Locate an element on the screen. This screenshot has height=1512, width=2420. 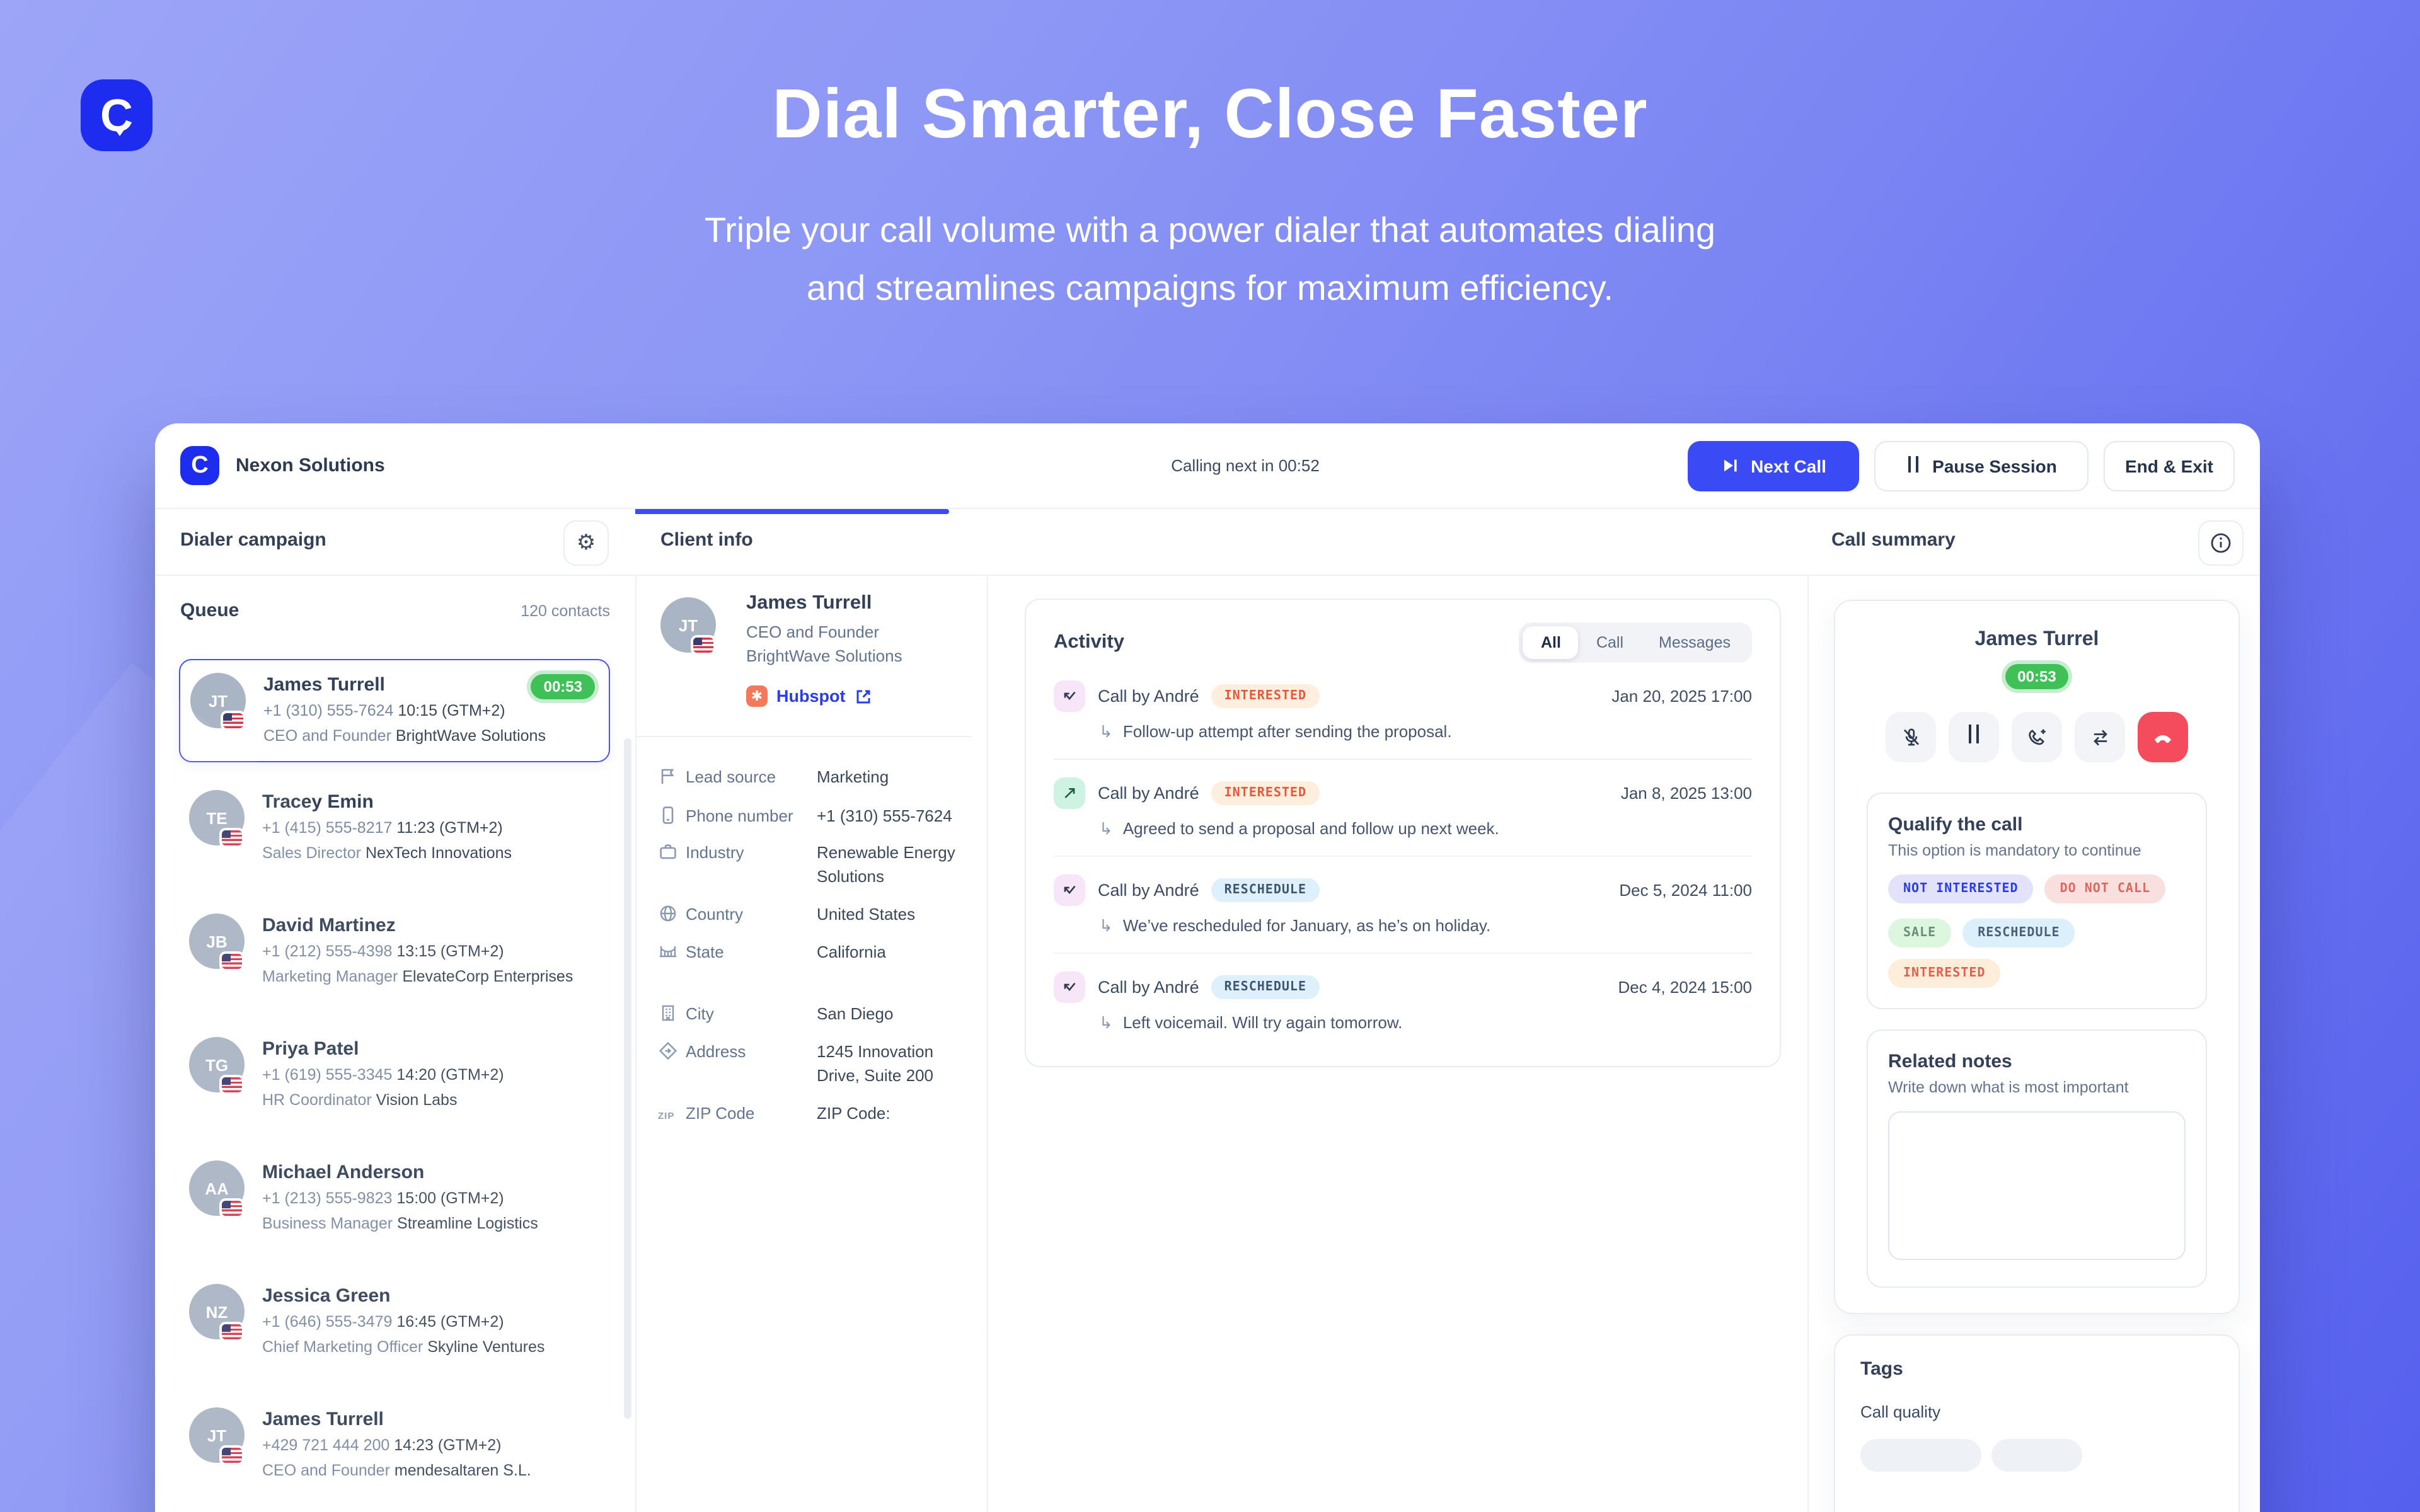
field-label: Address is located at coordinates (716, 1051).